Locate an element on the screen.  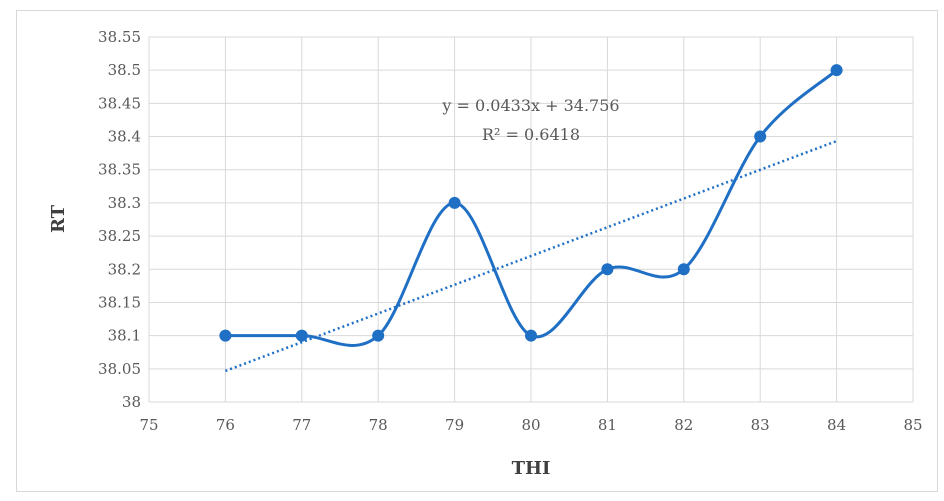
x-tick-labels: 75 76 77 78 79 80 81 82 83 84 85 is located at coordinates (530, 425).